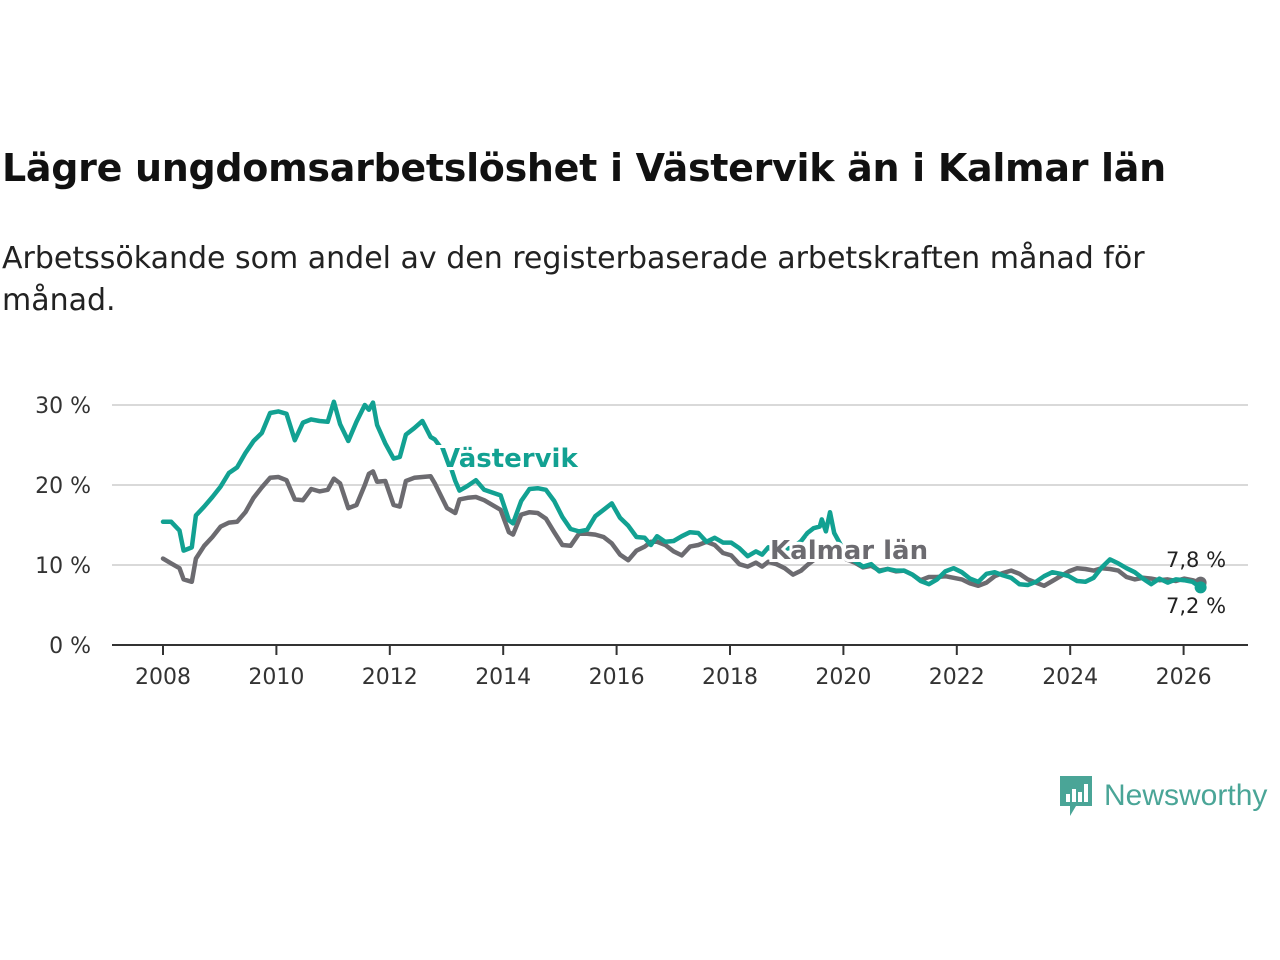  What do you see at coordinates (1200, 587) in the screenshot?
I see `end-point-vastervik` at bounding box center [1200, 587].